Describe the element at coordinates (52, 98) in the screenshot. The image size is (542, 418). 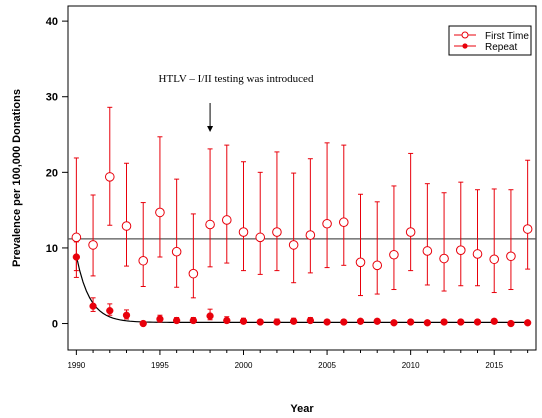
I see `y-tick-label: 30` at that location.